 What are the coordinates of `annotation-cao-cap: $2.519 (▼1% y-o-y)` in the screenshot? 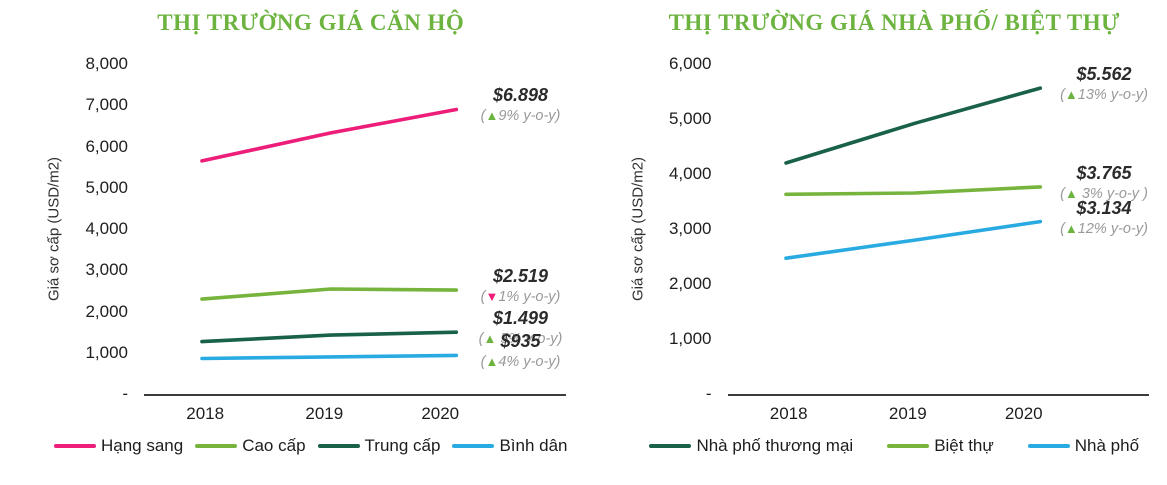 It's located at (521, 286).